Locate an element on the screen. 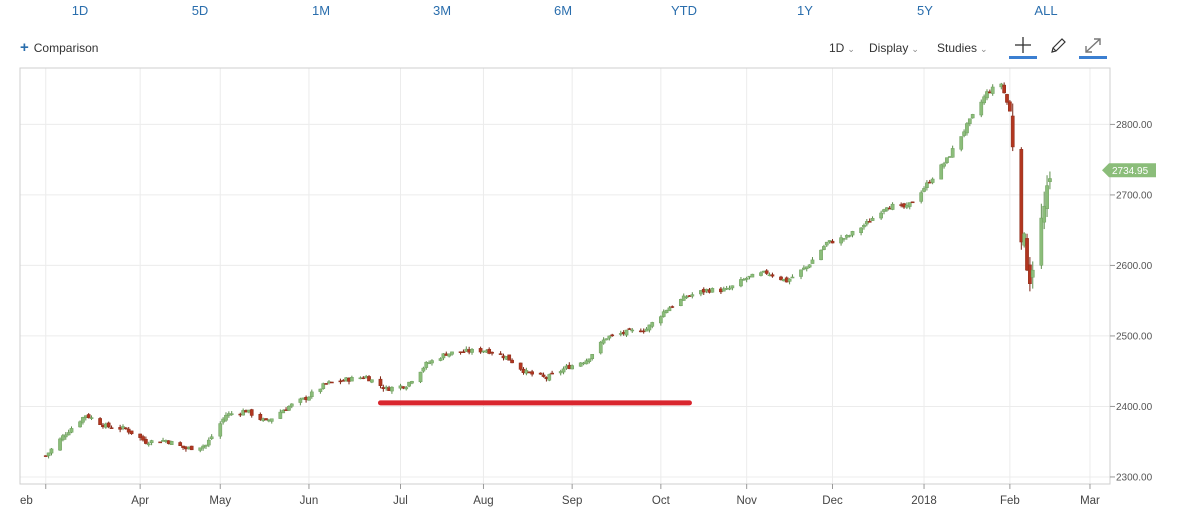 Image resolution: width=1178 pixels, height=520 pixels. crosshair-tool-button is located at coordinates (1023, 47).